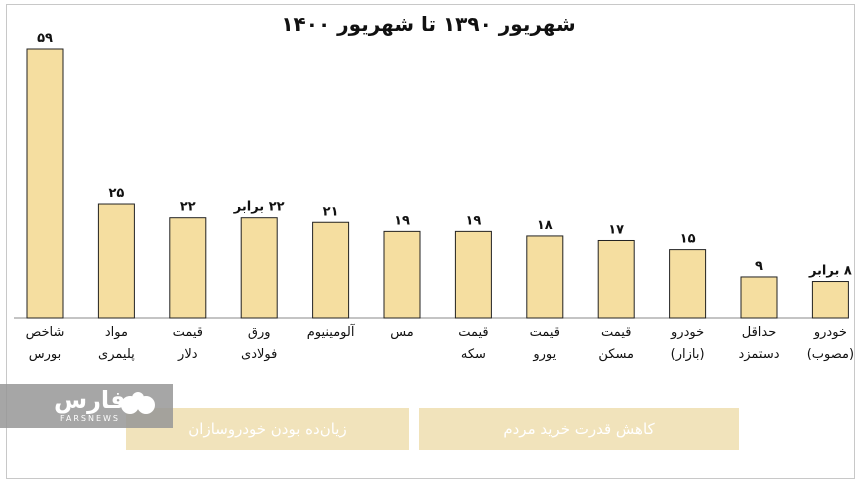 This screenshot has width=857, height=483. I want to click on watermark-text: فارس, so click(90, 400).